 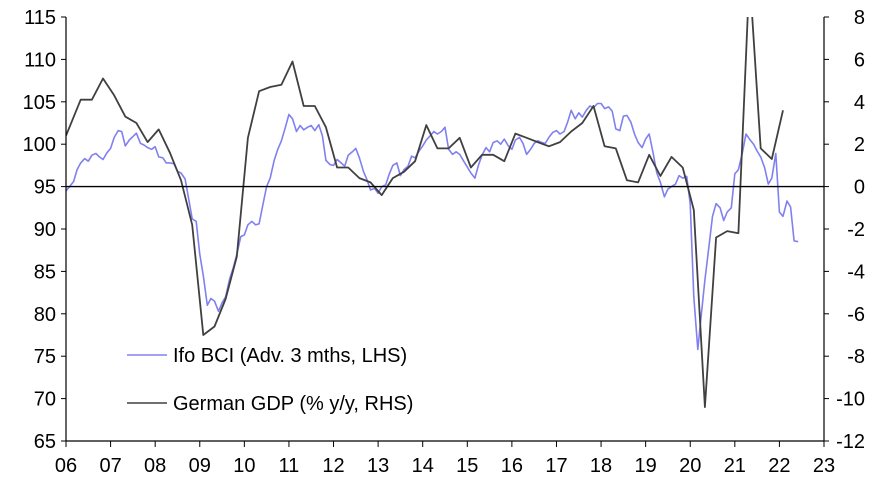 I want to click on right-tick-label: -4, so click(x=856, y=272).